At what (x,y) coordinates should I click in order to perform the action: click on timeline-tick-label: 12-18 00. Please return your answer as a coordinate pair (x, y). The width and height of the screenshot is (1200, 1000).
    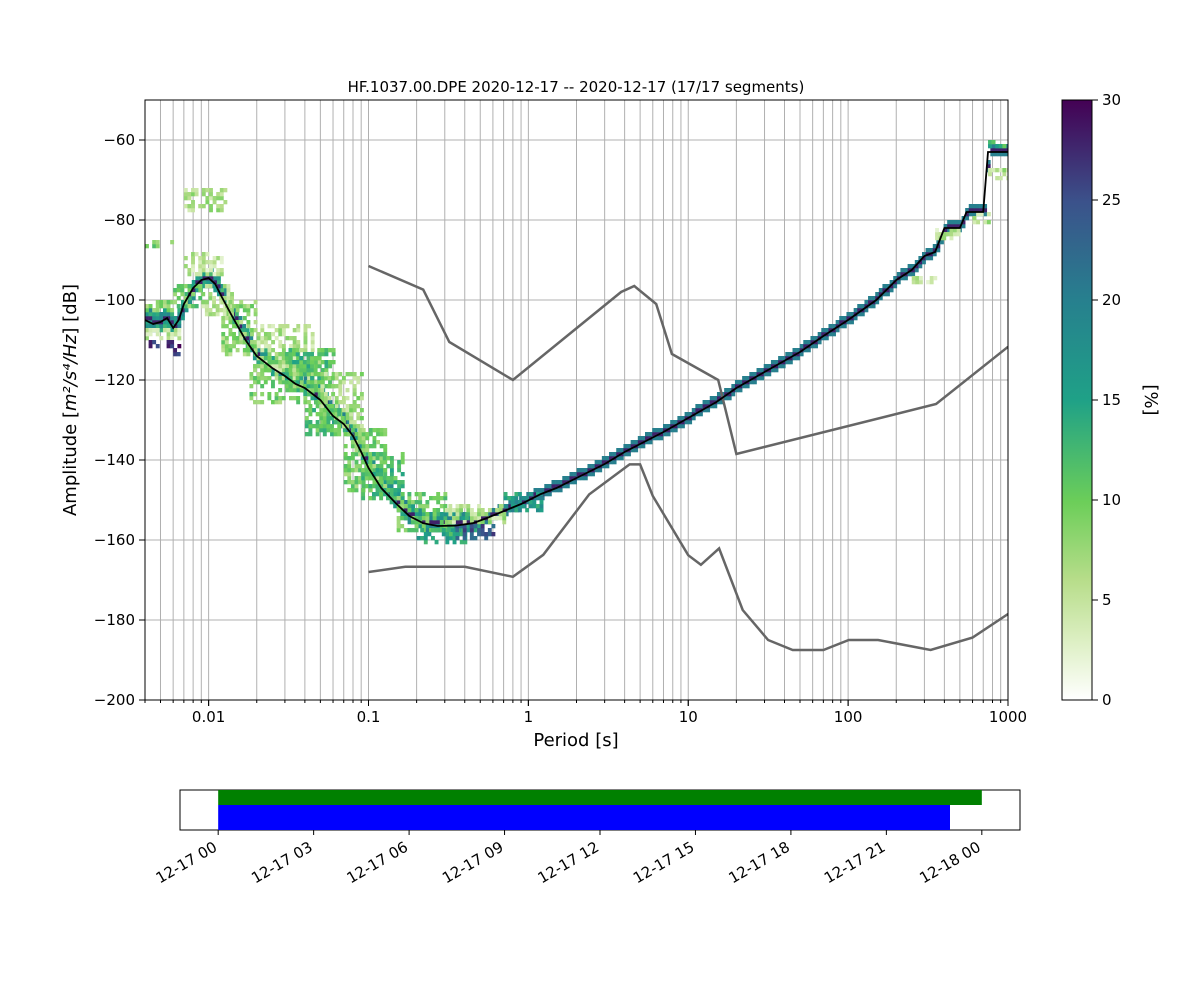
    Looking at the image, I should click on (949, 862).